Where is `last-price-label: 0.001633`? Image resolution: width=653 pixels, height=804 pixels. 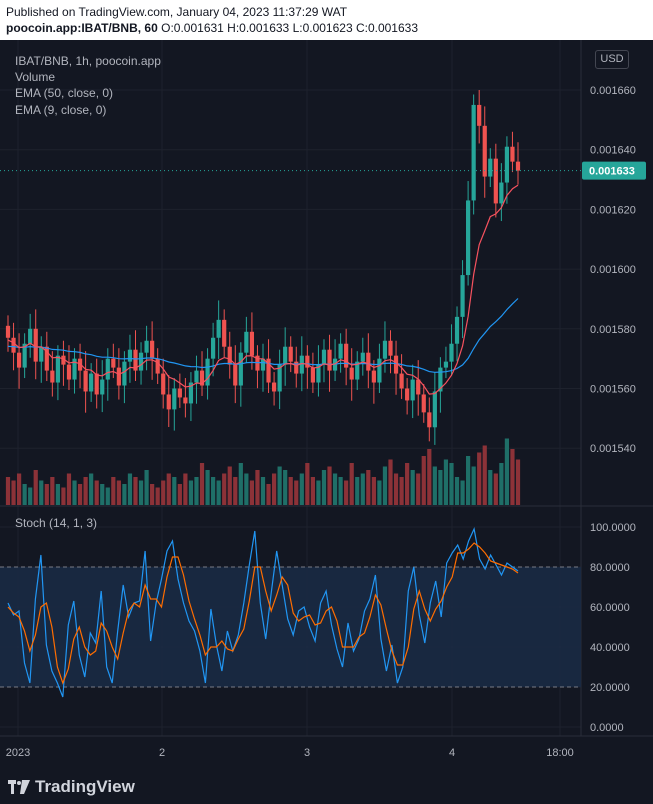
last-price-label: 0.001633 is located at coordinates (612, 172).